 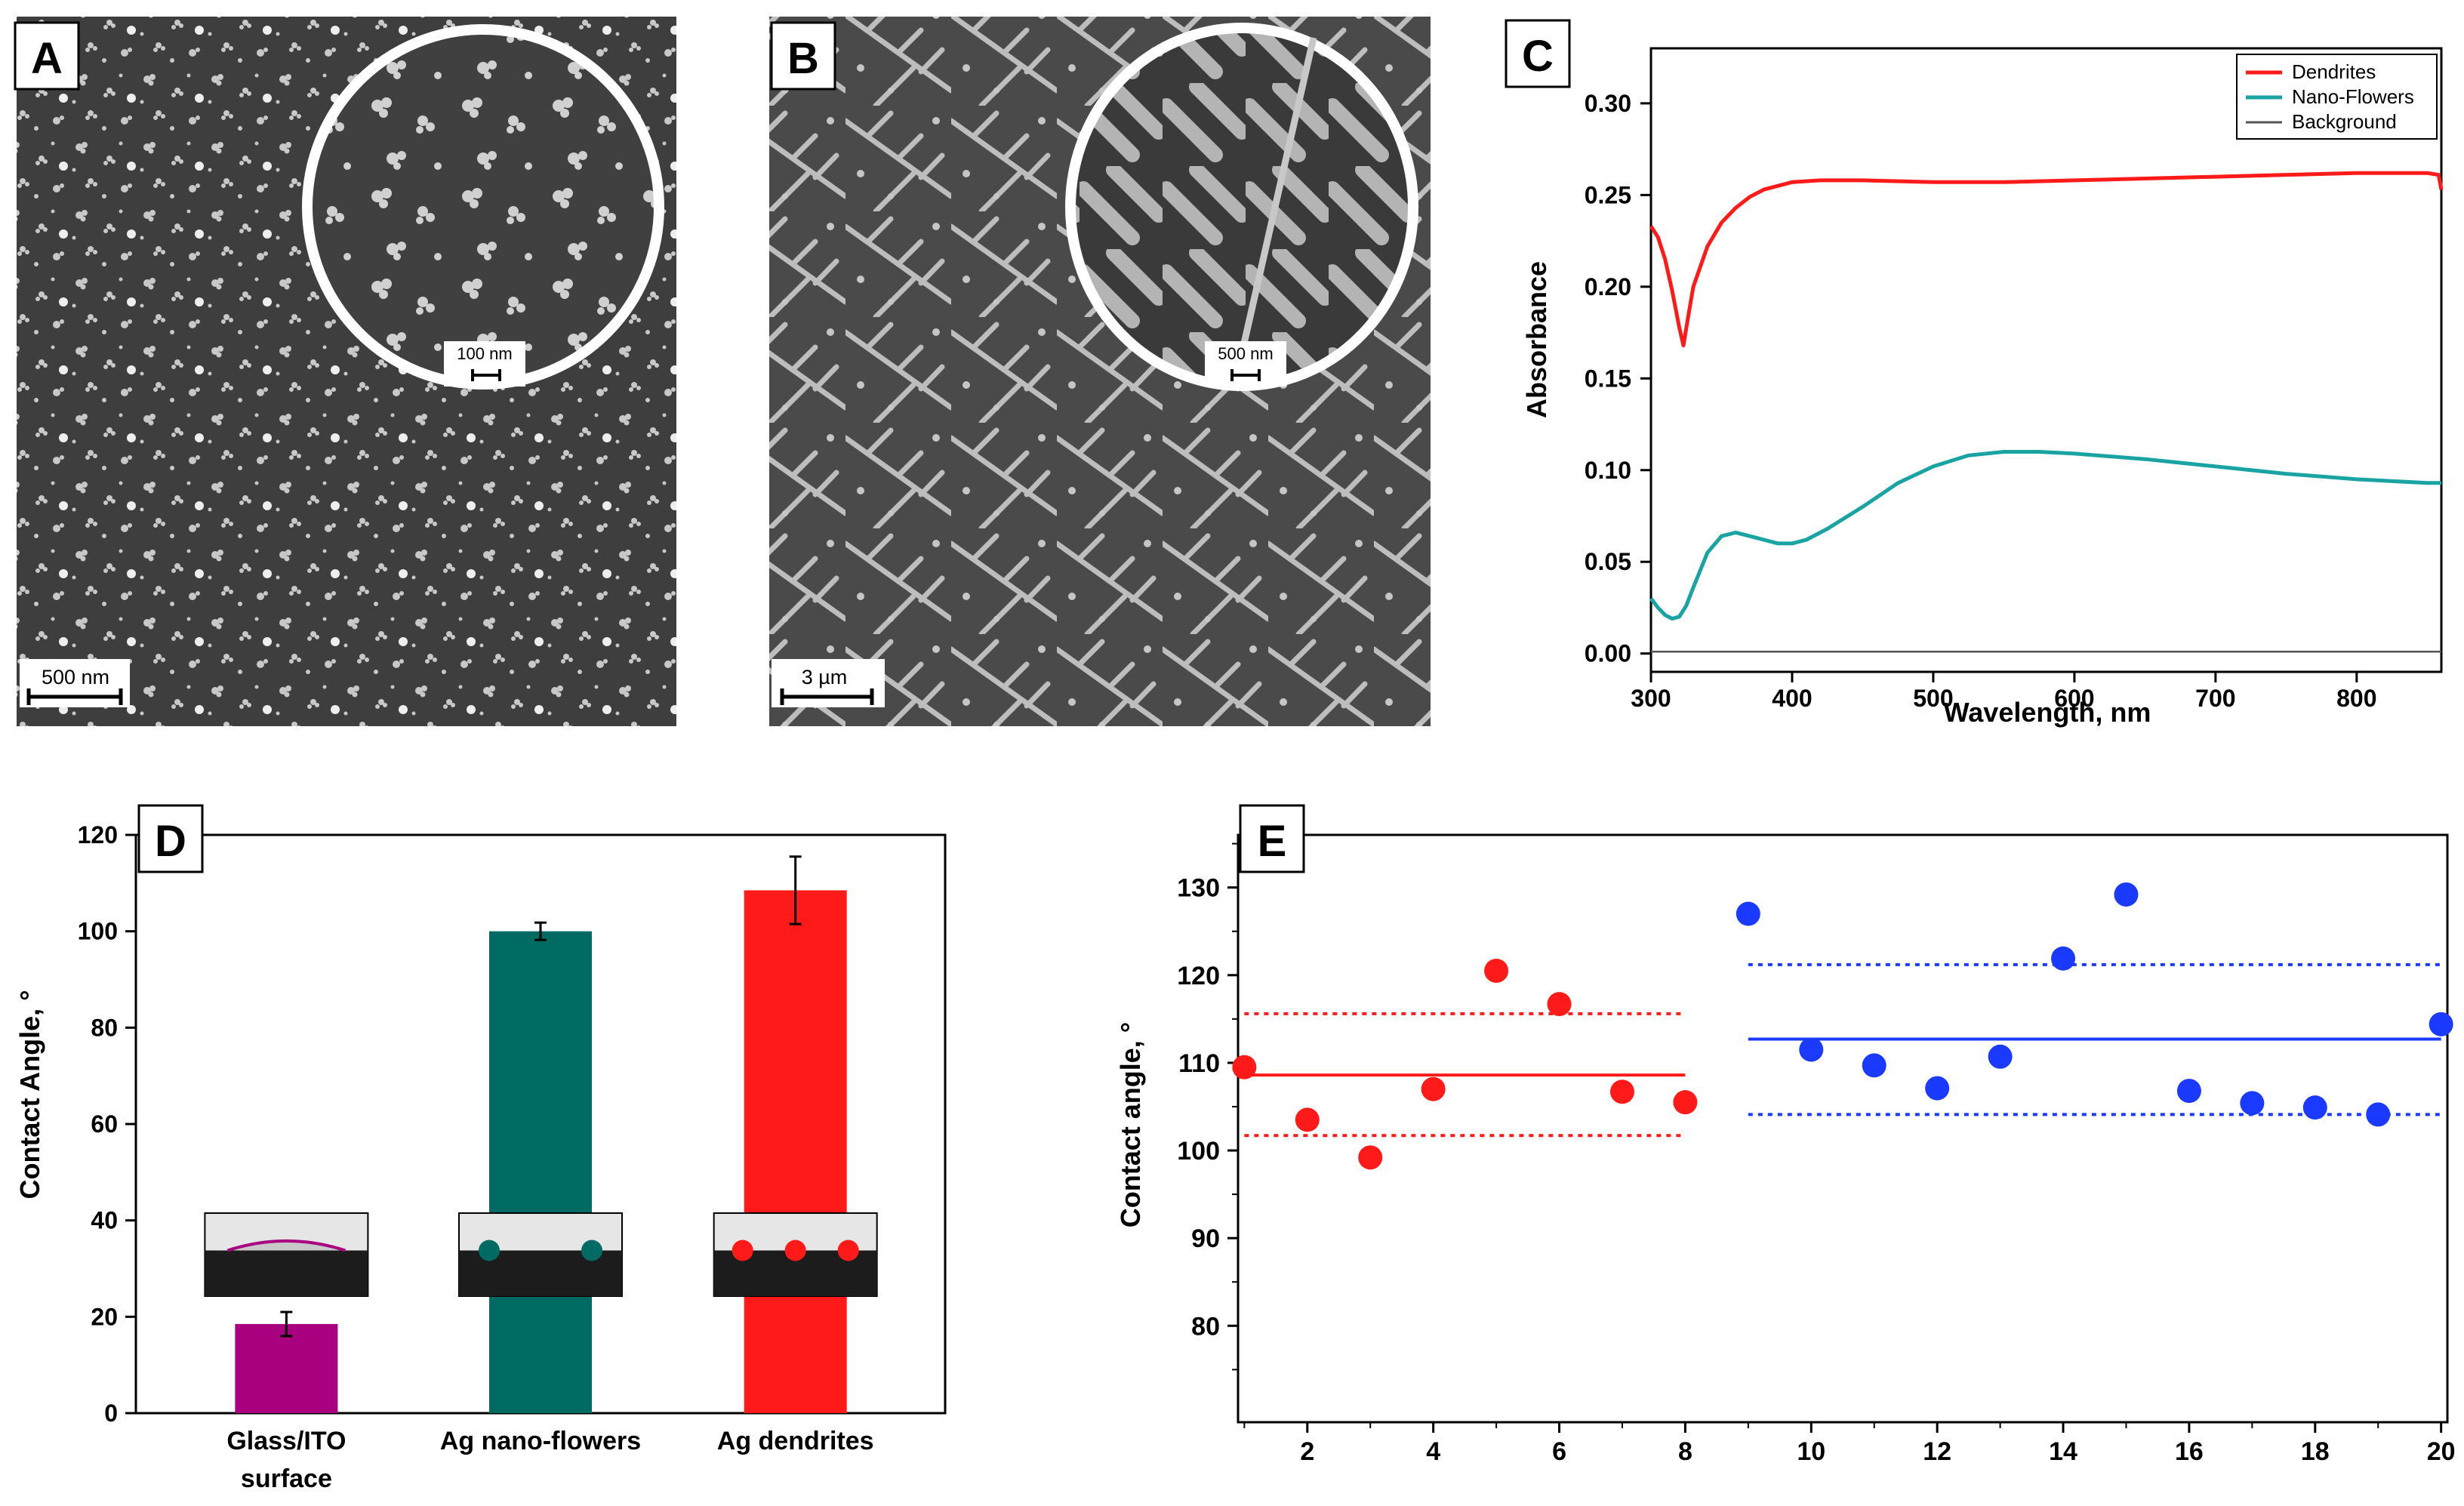 What do you see at coordinates (1307, 1451) in the screenshot?
I see `x-tick-label: 2` at bounding box center [1307, 1451].